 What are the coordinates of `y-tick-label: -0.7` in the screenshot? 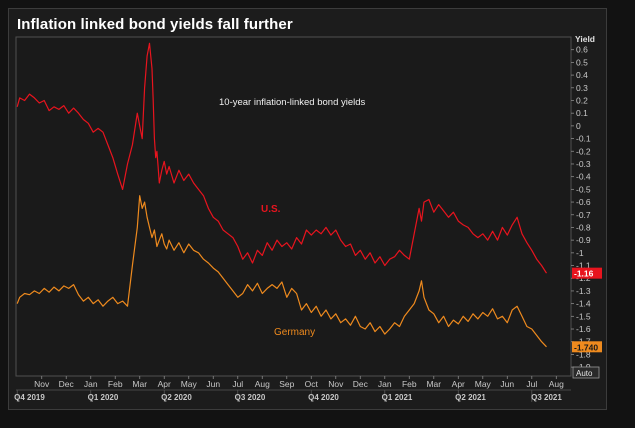 It's located at (583, 215).